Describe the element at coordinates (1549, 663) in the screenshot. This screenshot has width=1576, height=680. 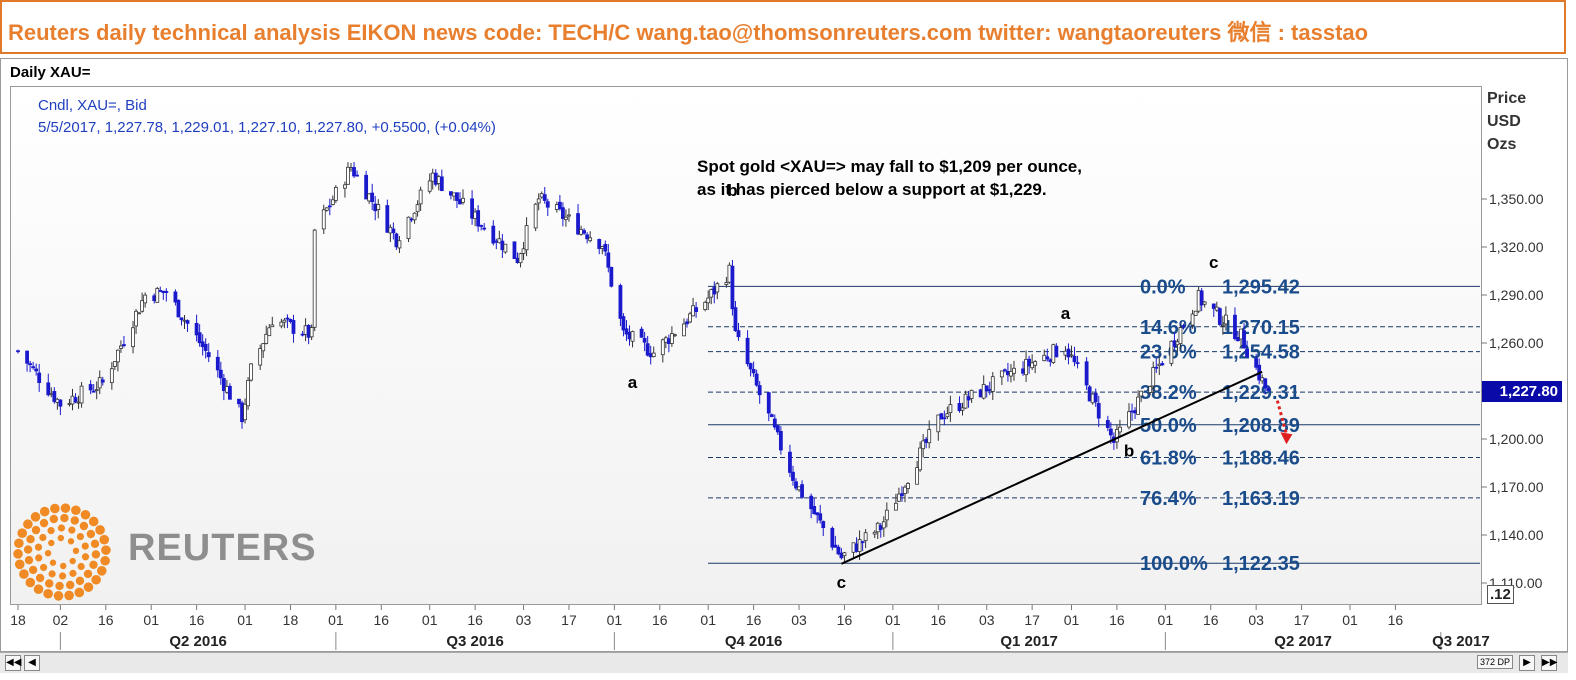
I see `scroll-last-icon: ▶▶` at that location.